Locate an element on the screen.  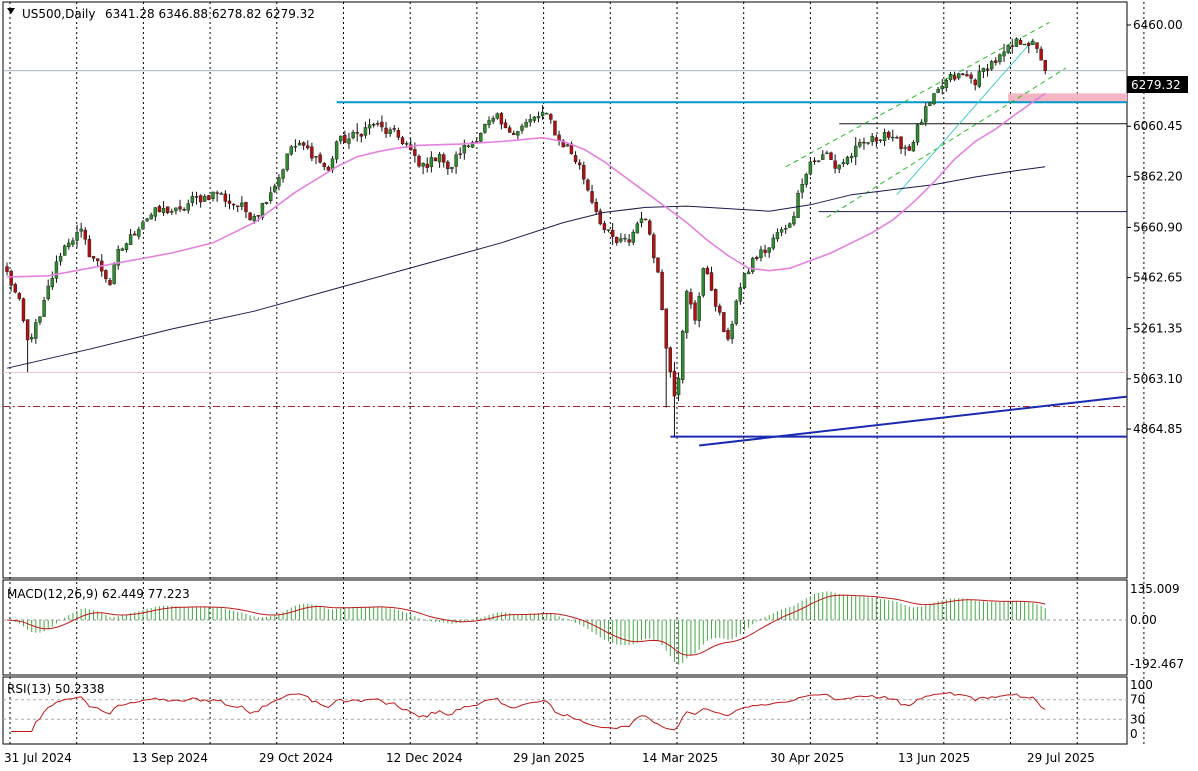
date-tick-label: 13 Jun 2025 is located at coordinates (934, 758).